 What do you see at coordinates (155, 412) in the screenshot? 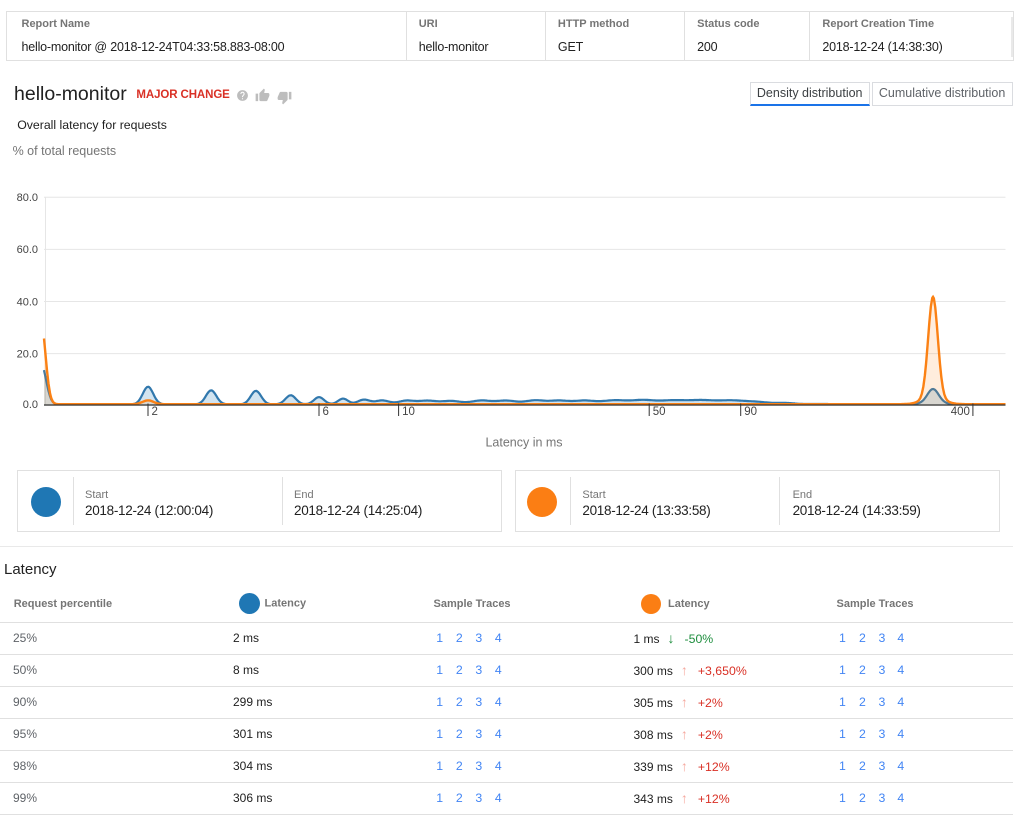
I see `svg-text: 2` at bounding box center [155, 412].